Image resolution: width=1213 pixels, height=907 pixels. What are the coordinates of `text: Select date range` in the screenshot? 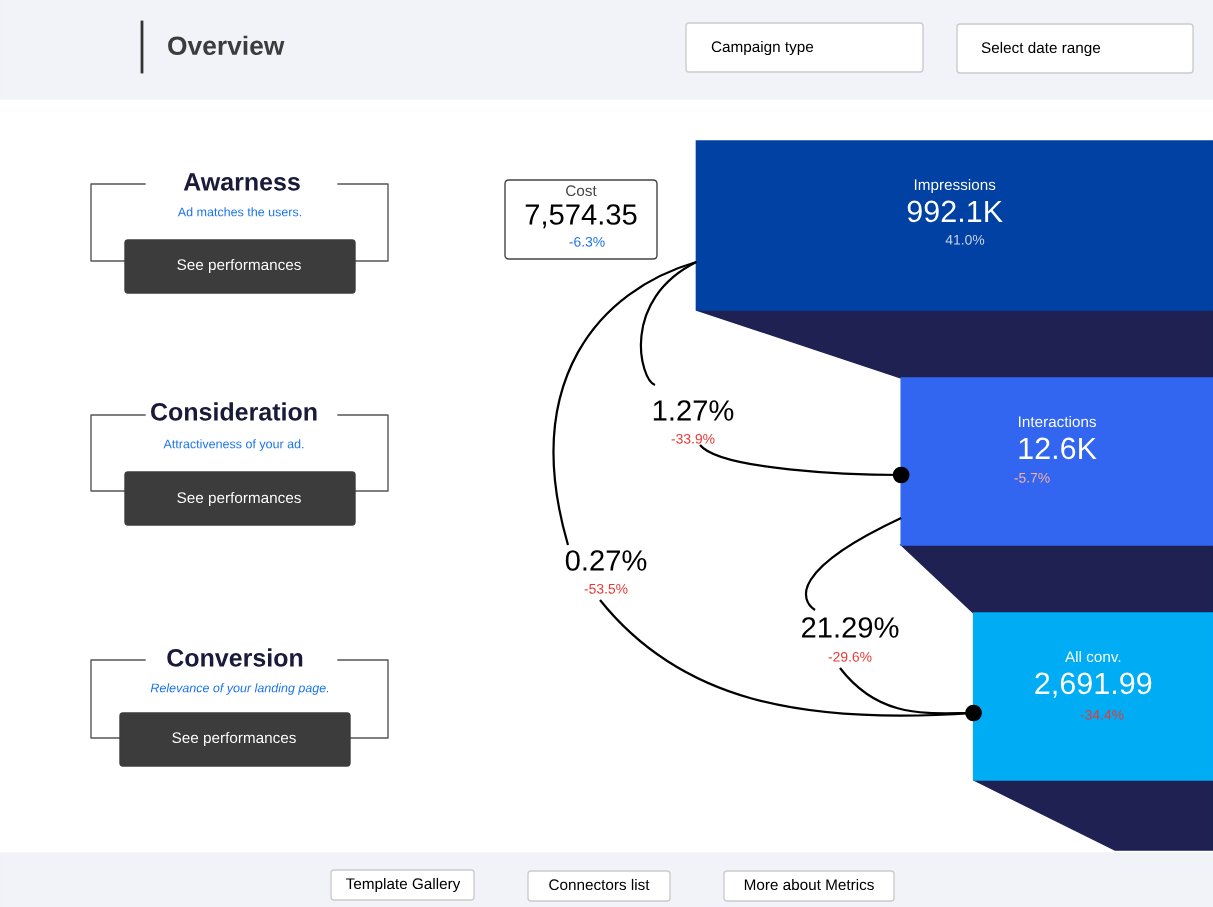 It's located at (1041, 49).